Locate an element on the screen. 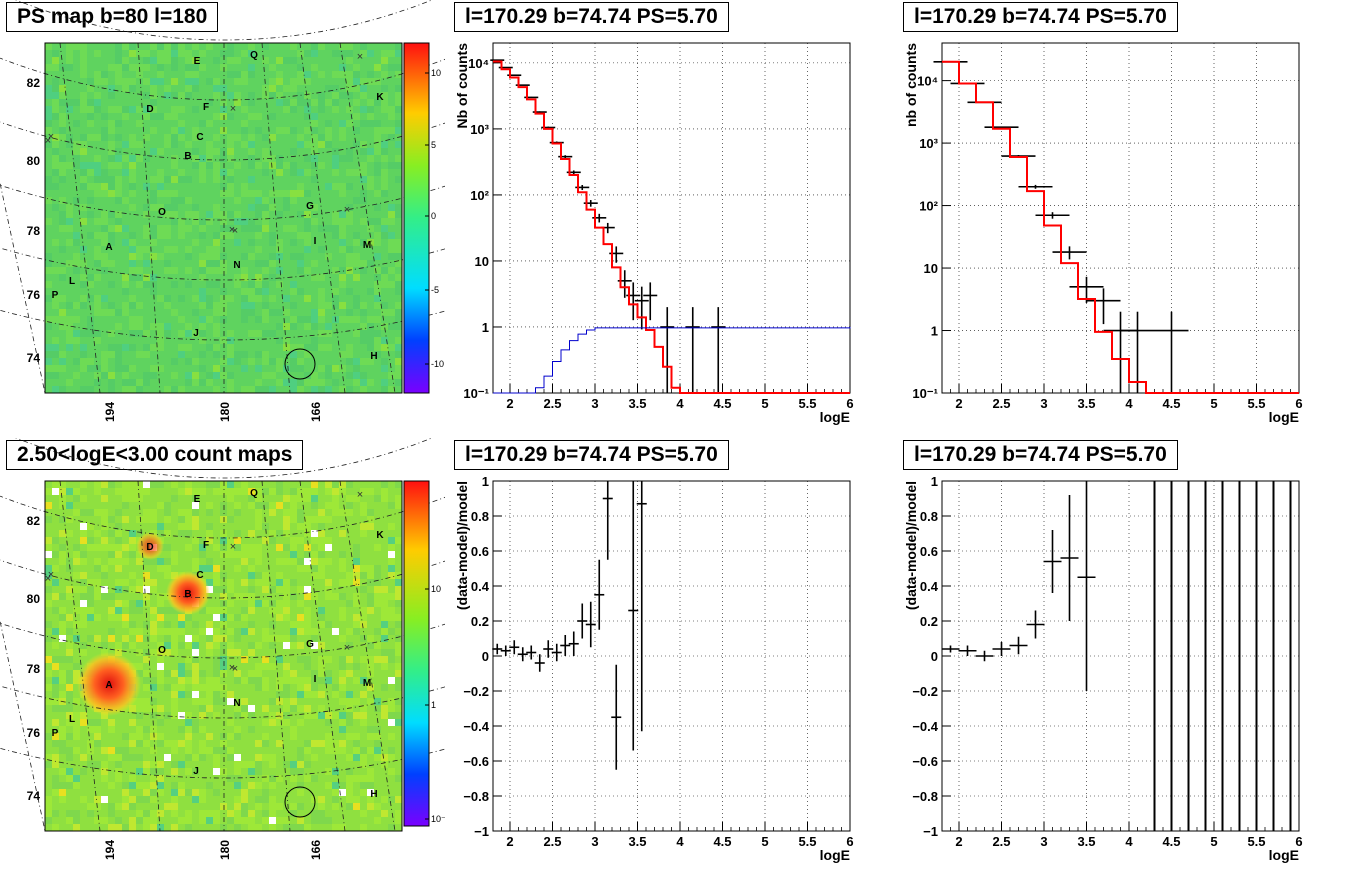 The image size is (1348, 875). source-label: B is located at coordinates (187, 594).